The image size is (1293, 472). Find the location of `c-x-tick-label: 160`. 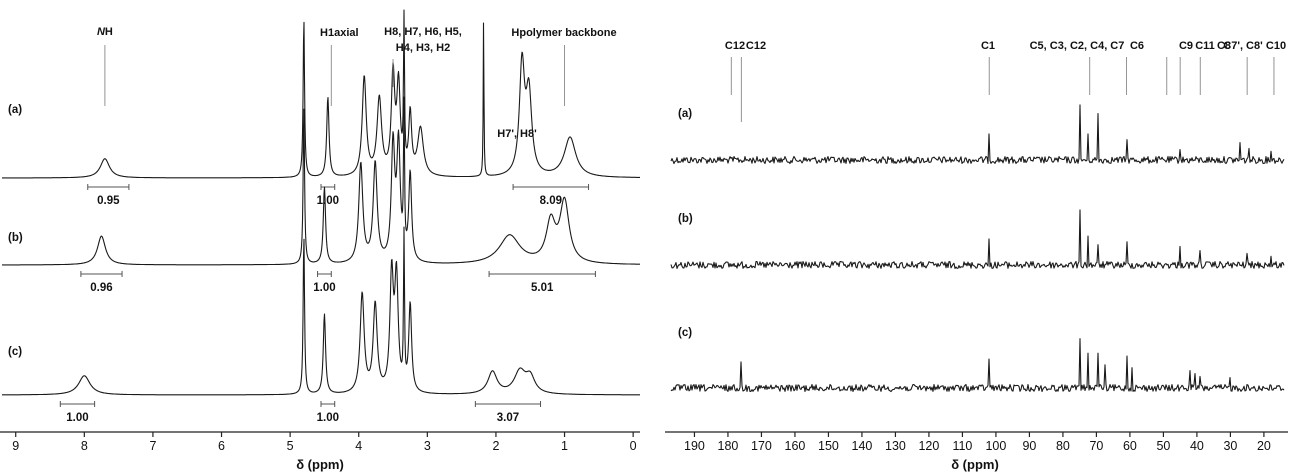

c-x-tick-label: 160 is located at coordinates (795, 446).